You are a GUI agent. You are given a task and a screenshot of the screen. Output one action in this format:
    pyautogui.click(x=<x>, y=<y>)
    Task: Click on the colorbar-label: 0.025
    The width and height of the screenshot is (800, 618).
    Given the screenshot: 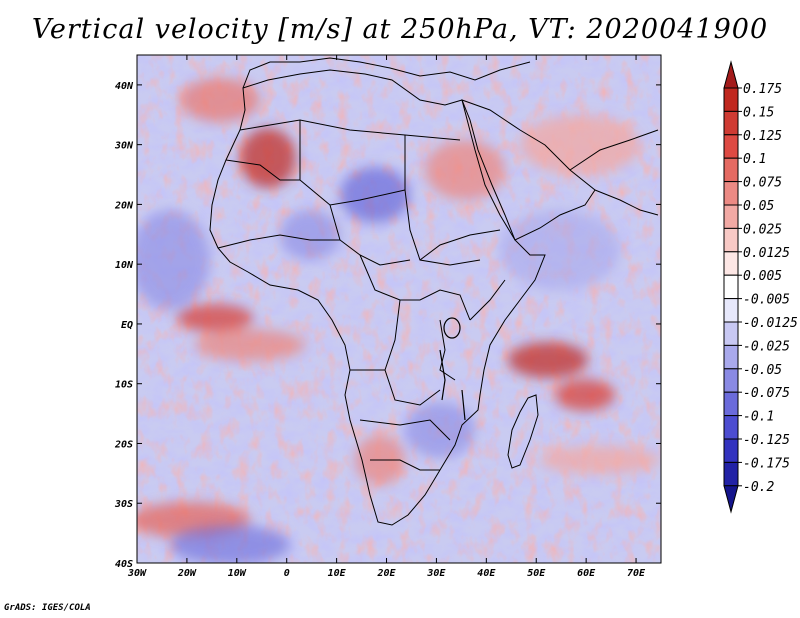 What is the action you would take?
    pyautogui.click(x=762, y=229)
    